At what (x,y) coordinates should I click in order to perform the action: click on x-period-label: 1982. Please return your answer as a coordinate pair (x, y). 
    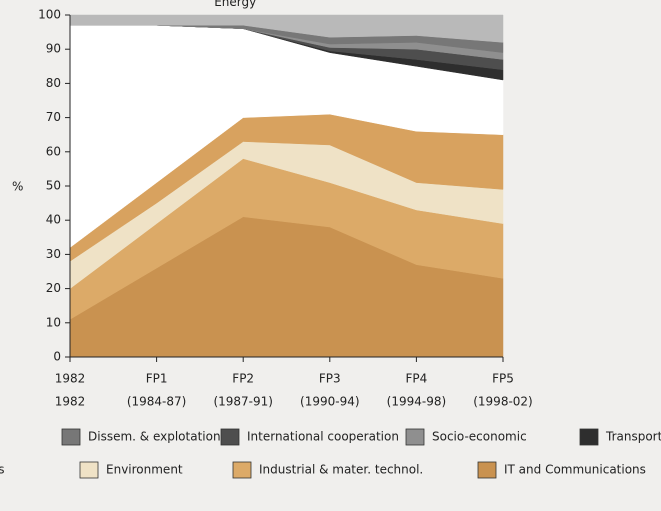
    Looking at the image, I should click on (70, 402).